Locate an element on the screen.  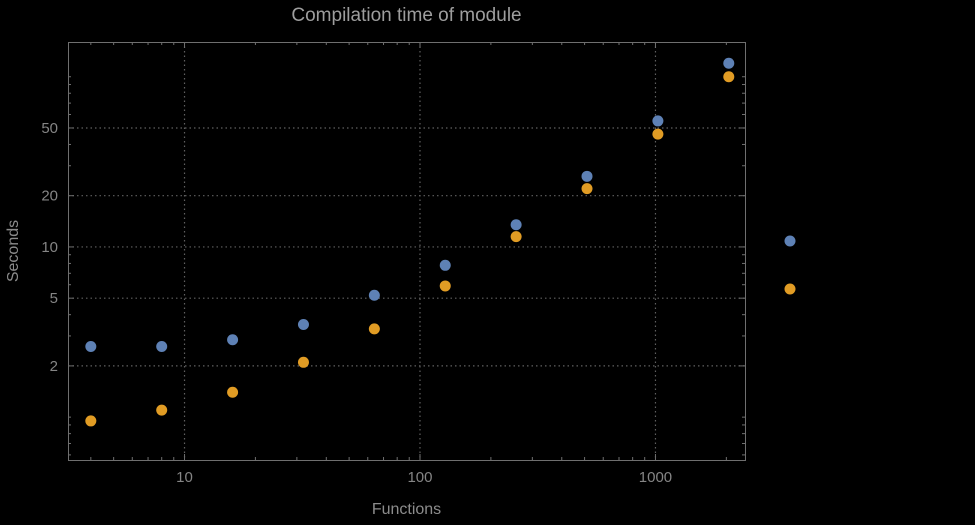
y-tick-label: 50 is located at coordinates (49, 128).